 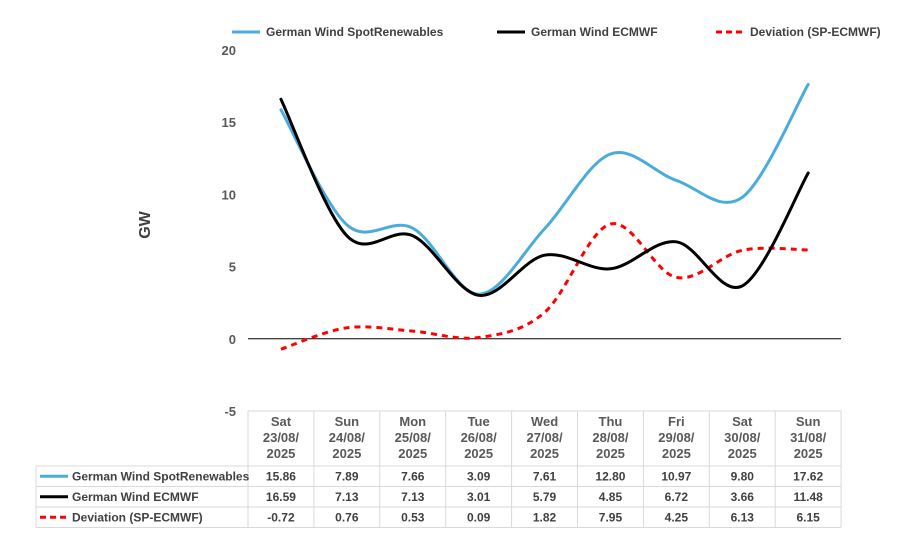 What do you see at coordinates (137, 517) in the screenshot?
I see `table-row-label-2: Deviation (SP-ECMWF)` at bounding box center [137, 517].